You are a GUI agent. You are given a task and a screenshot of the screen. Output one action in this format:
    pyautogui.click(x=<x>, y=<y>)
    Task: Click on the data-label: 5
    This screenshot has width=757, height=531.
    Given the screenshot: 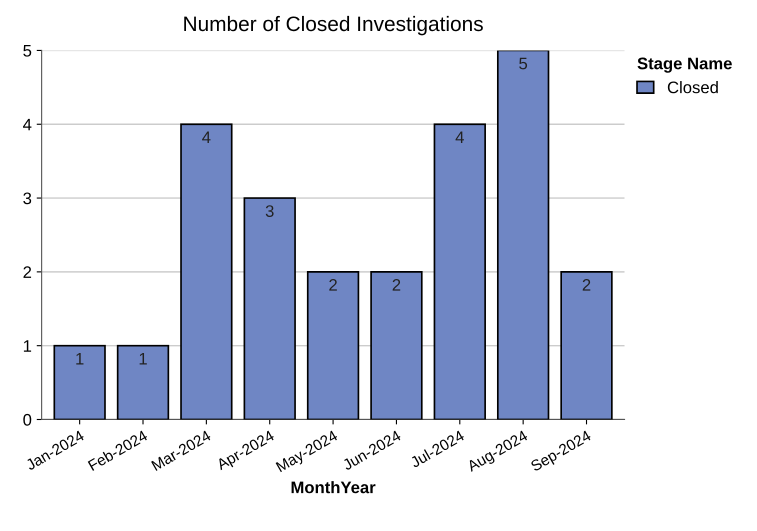 What is the action you would take?
    pyautogui.click(x=523, y=64)
    